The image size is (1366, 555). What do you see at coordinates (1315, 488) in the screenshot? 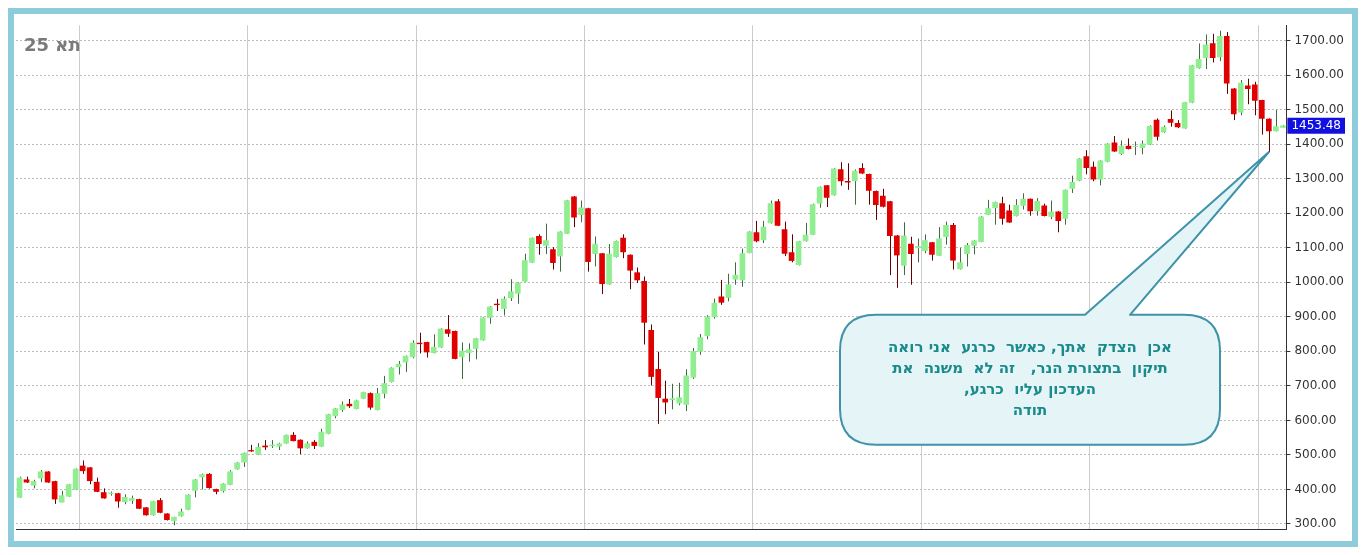
I see `y-tick-label: 400.00` at bounding box center [1315, 488].